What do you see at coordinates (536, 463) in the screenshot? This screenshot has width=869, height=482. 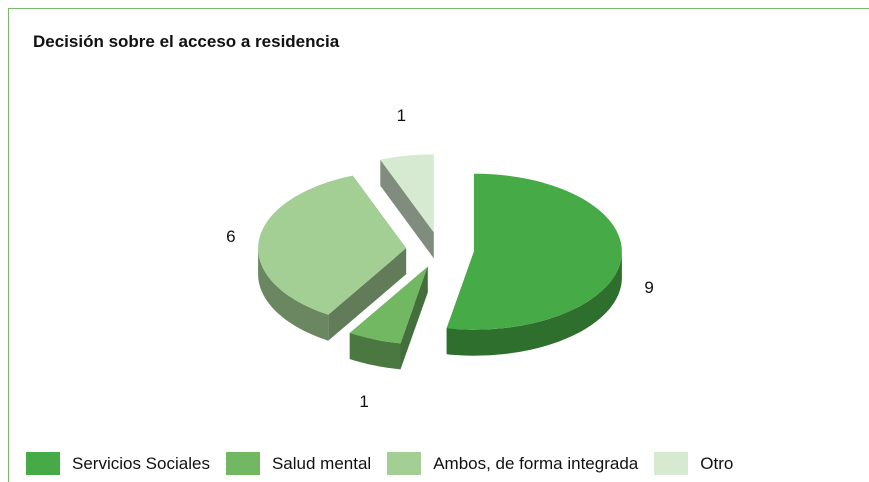 I see `legend-label: Ambos, de forma integrada` at bounding box center [536, 463].